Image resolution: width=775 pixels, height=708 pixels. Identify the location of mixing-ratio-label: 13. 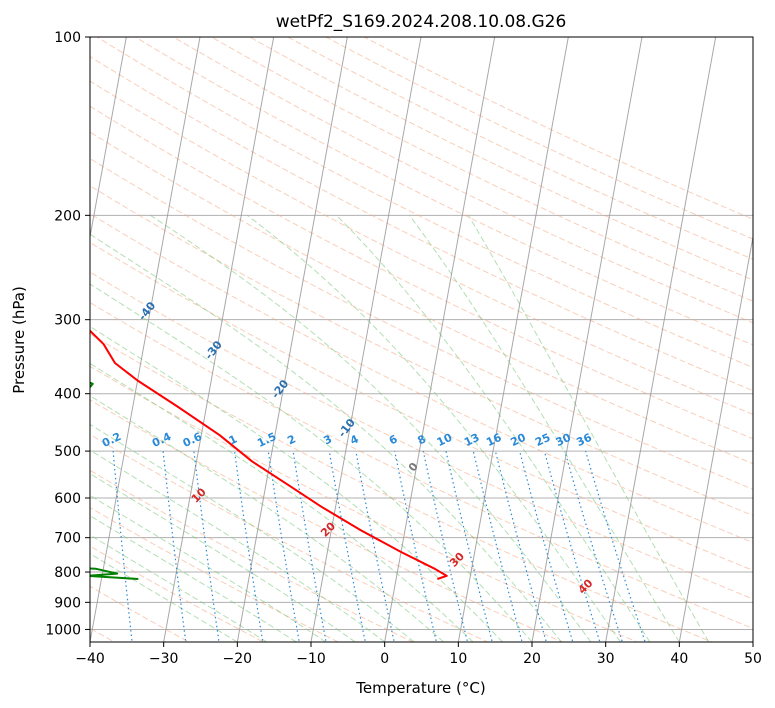
(471, 440).